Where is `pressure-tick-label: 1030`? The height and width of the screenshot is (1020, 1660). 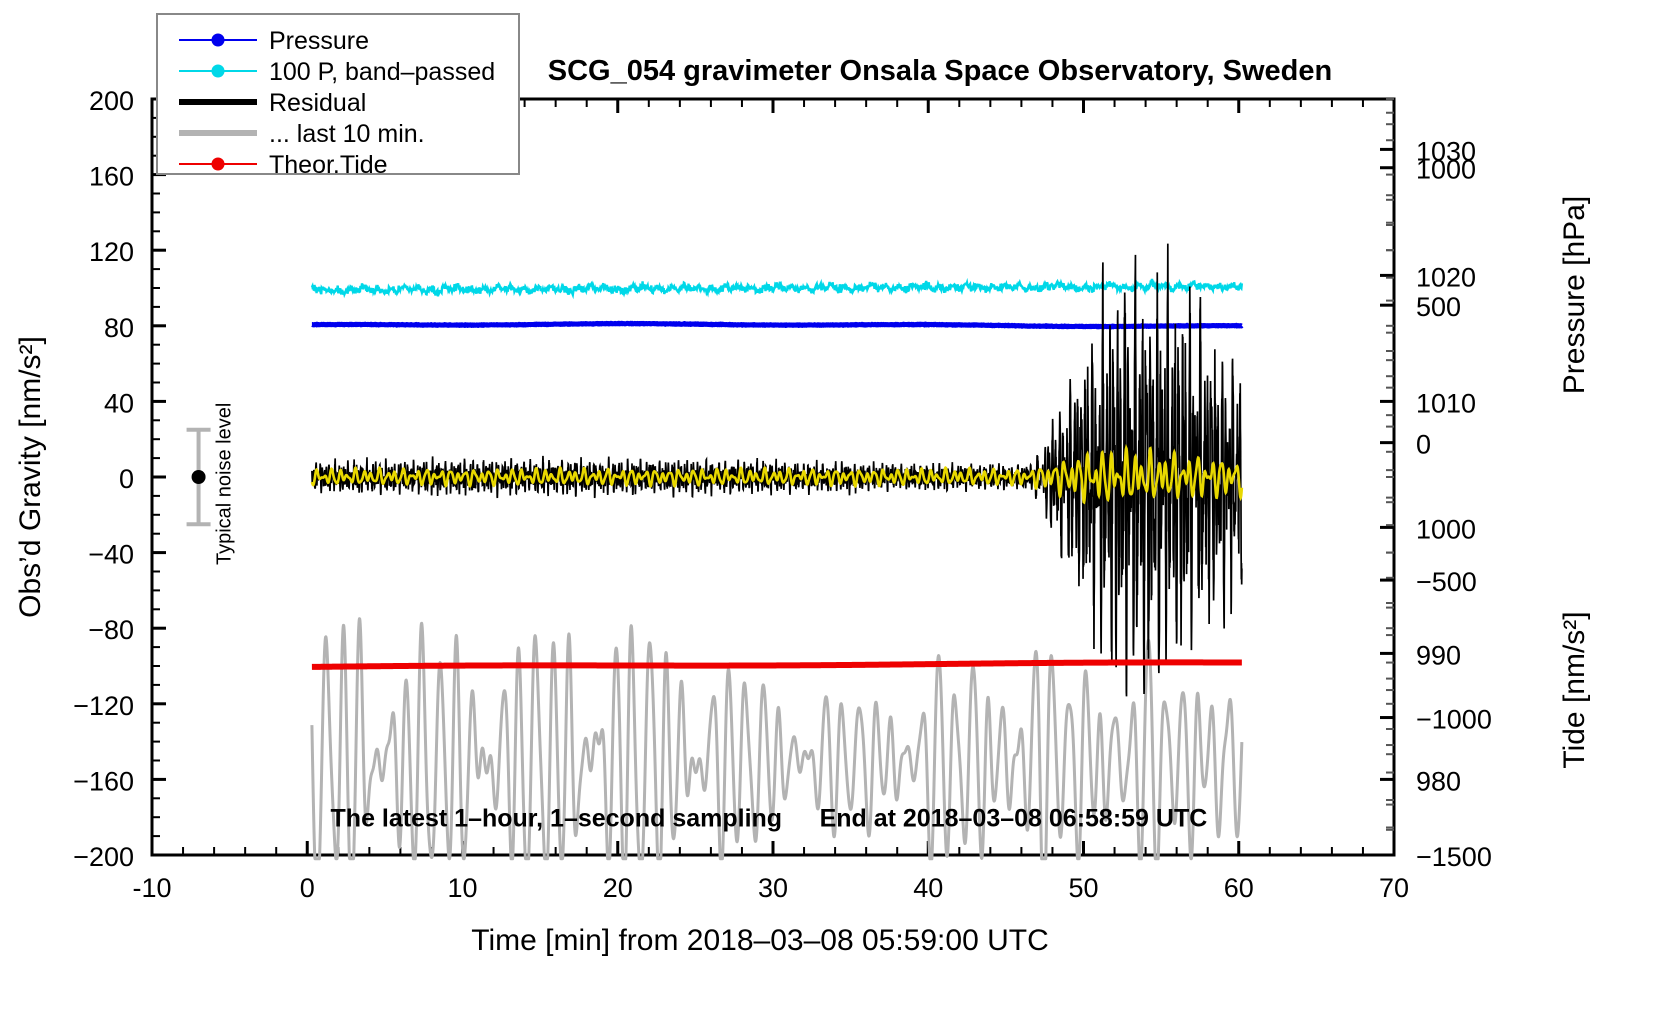 pressure-tick-label: 1030 is located at coordinates (1446, 151).